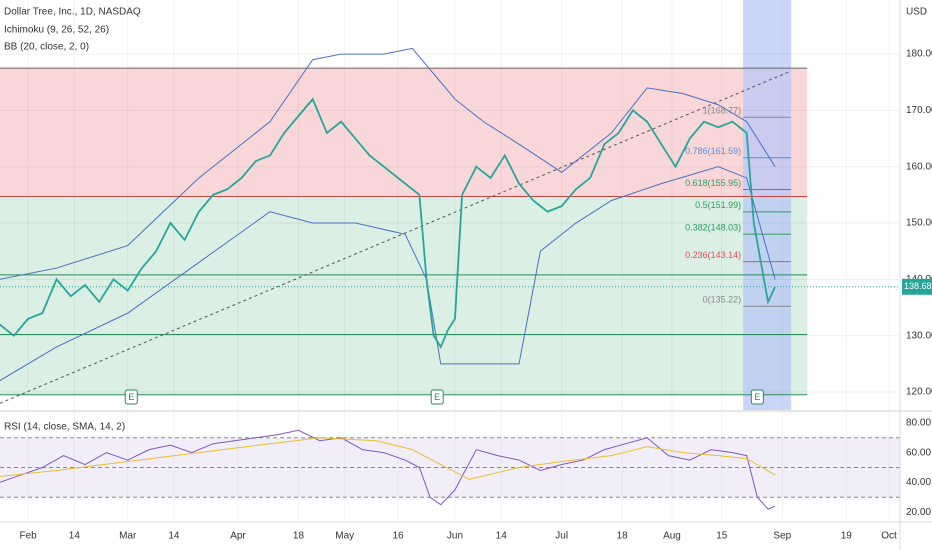 The image size is (932, 550). I want to click on x-tick-label: May, so click(344, 536).